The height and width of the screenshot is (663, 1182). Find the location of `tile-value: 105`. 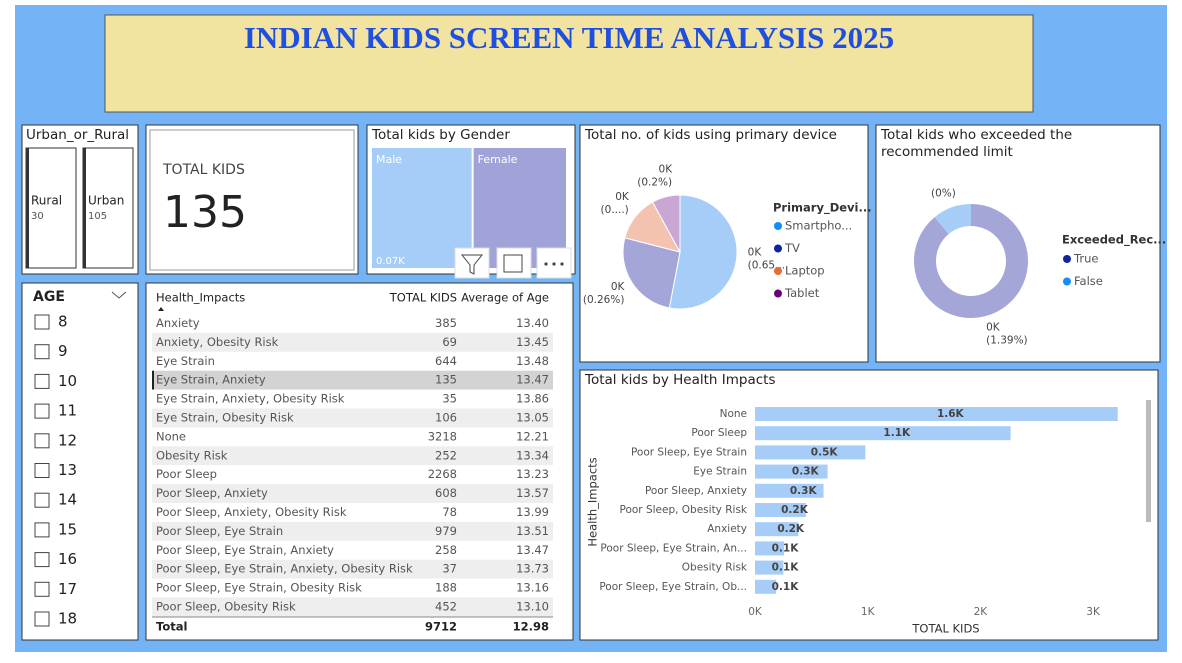

tile-value: 105 is located at coordinates (97, 216).